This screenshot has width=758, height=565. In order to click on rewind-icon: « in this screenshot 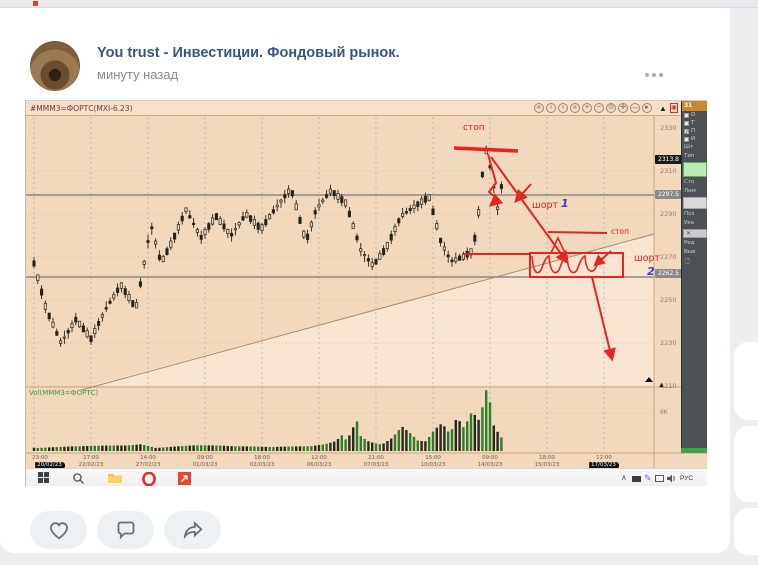, I will do `click(539, 108)`.